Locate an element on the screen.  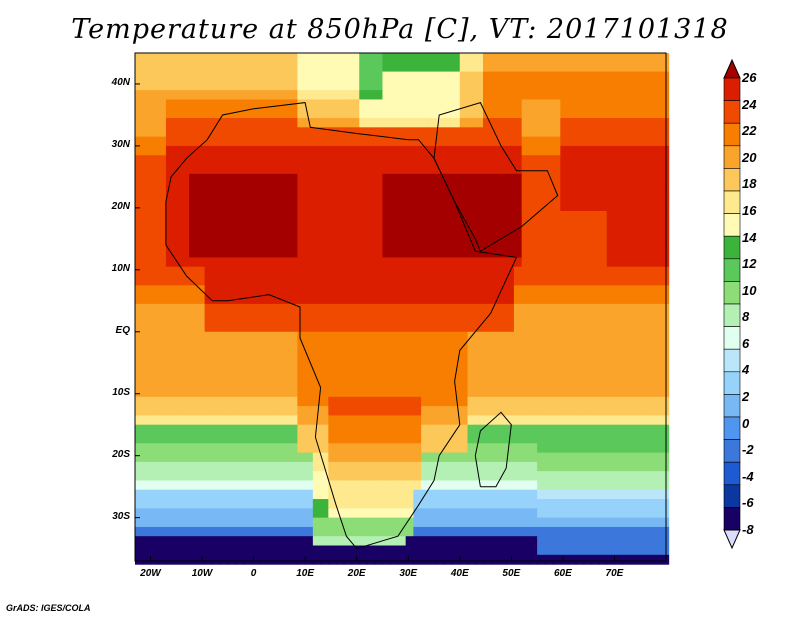
lon-tick-label: 70E is located at coordinates (614, 573).